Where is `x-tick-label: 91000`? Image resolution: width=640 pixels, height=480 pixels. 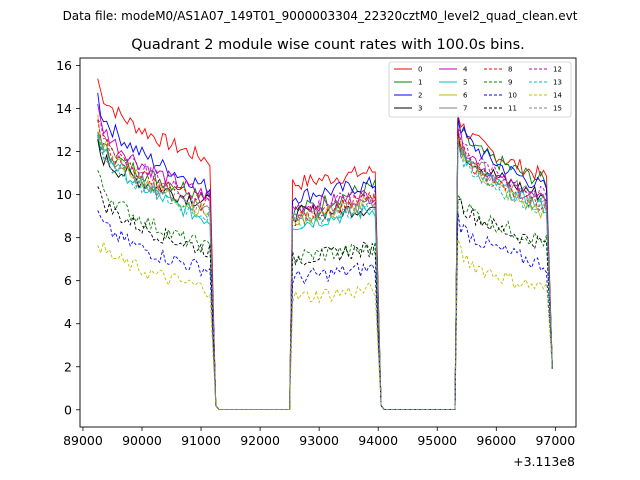 x-tick-label: 91000 is located at coordinates (201, 440).